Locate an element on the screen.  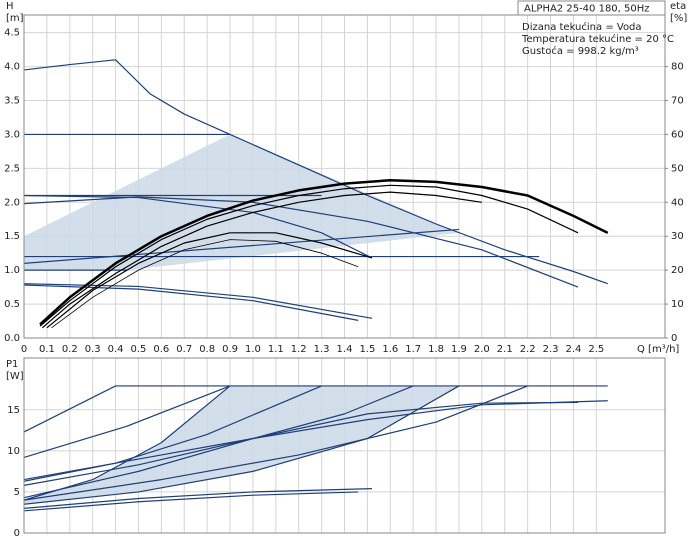
y-tick-label: 2.5 is located at coordinates (12, 168).